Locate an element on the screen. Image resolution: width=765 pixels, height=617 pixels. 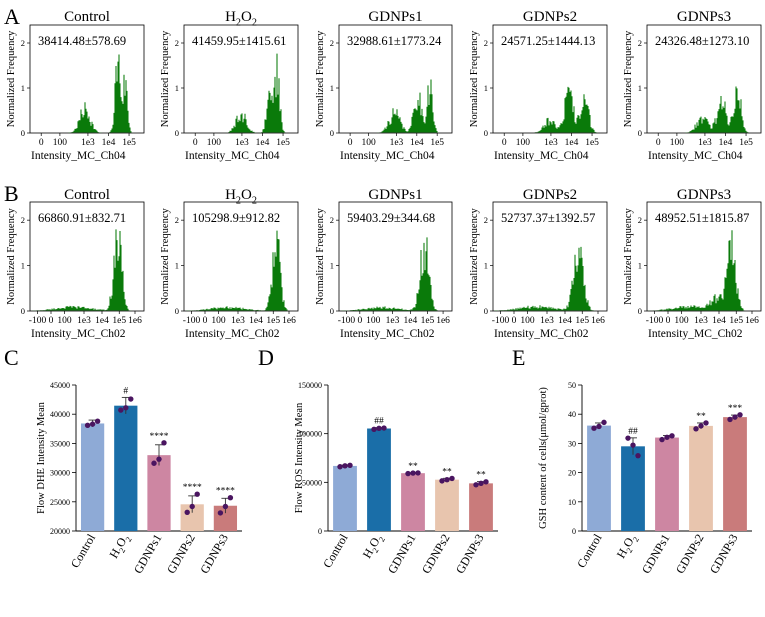
panel-title-sub2: 2 is located at coordinates (254, 23).